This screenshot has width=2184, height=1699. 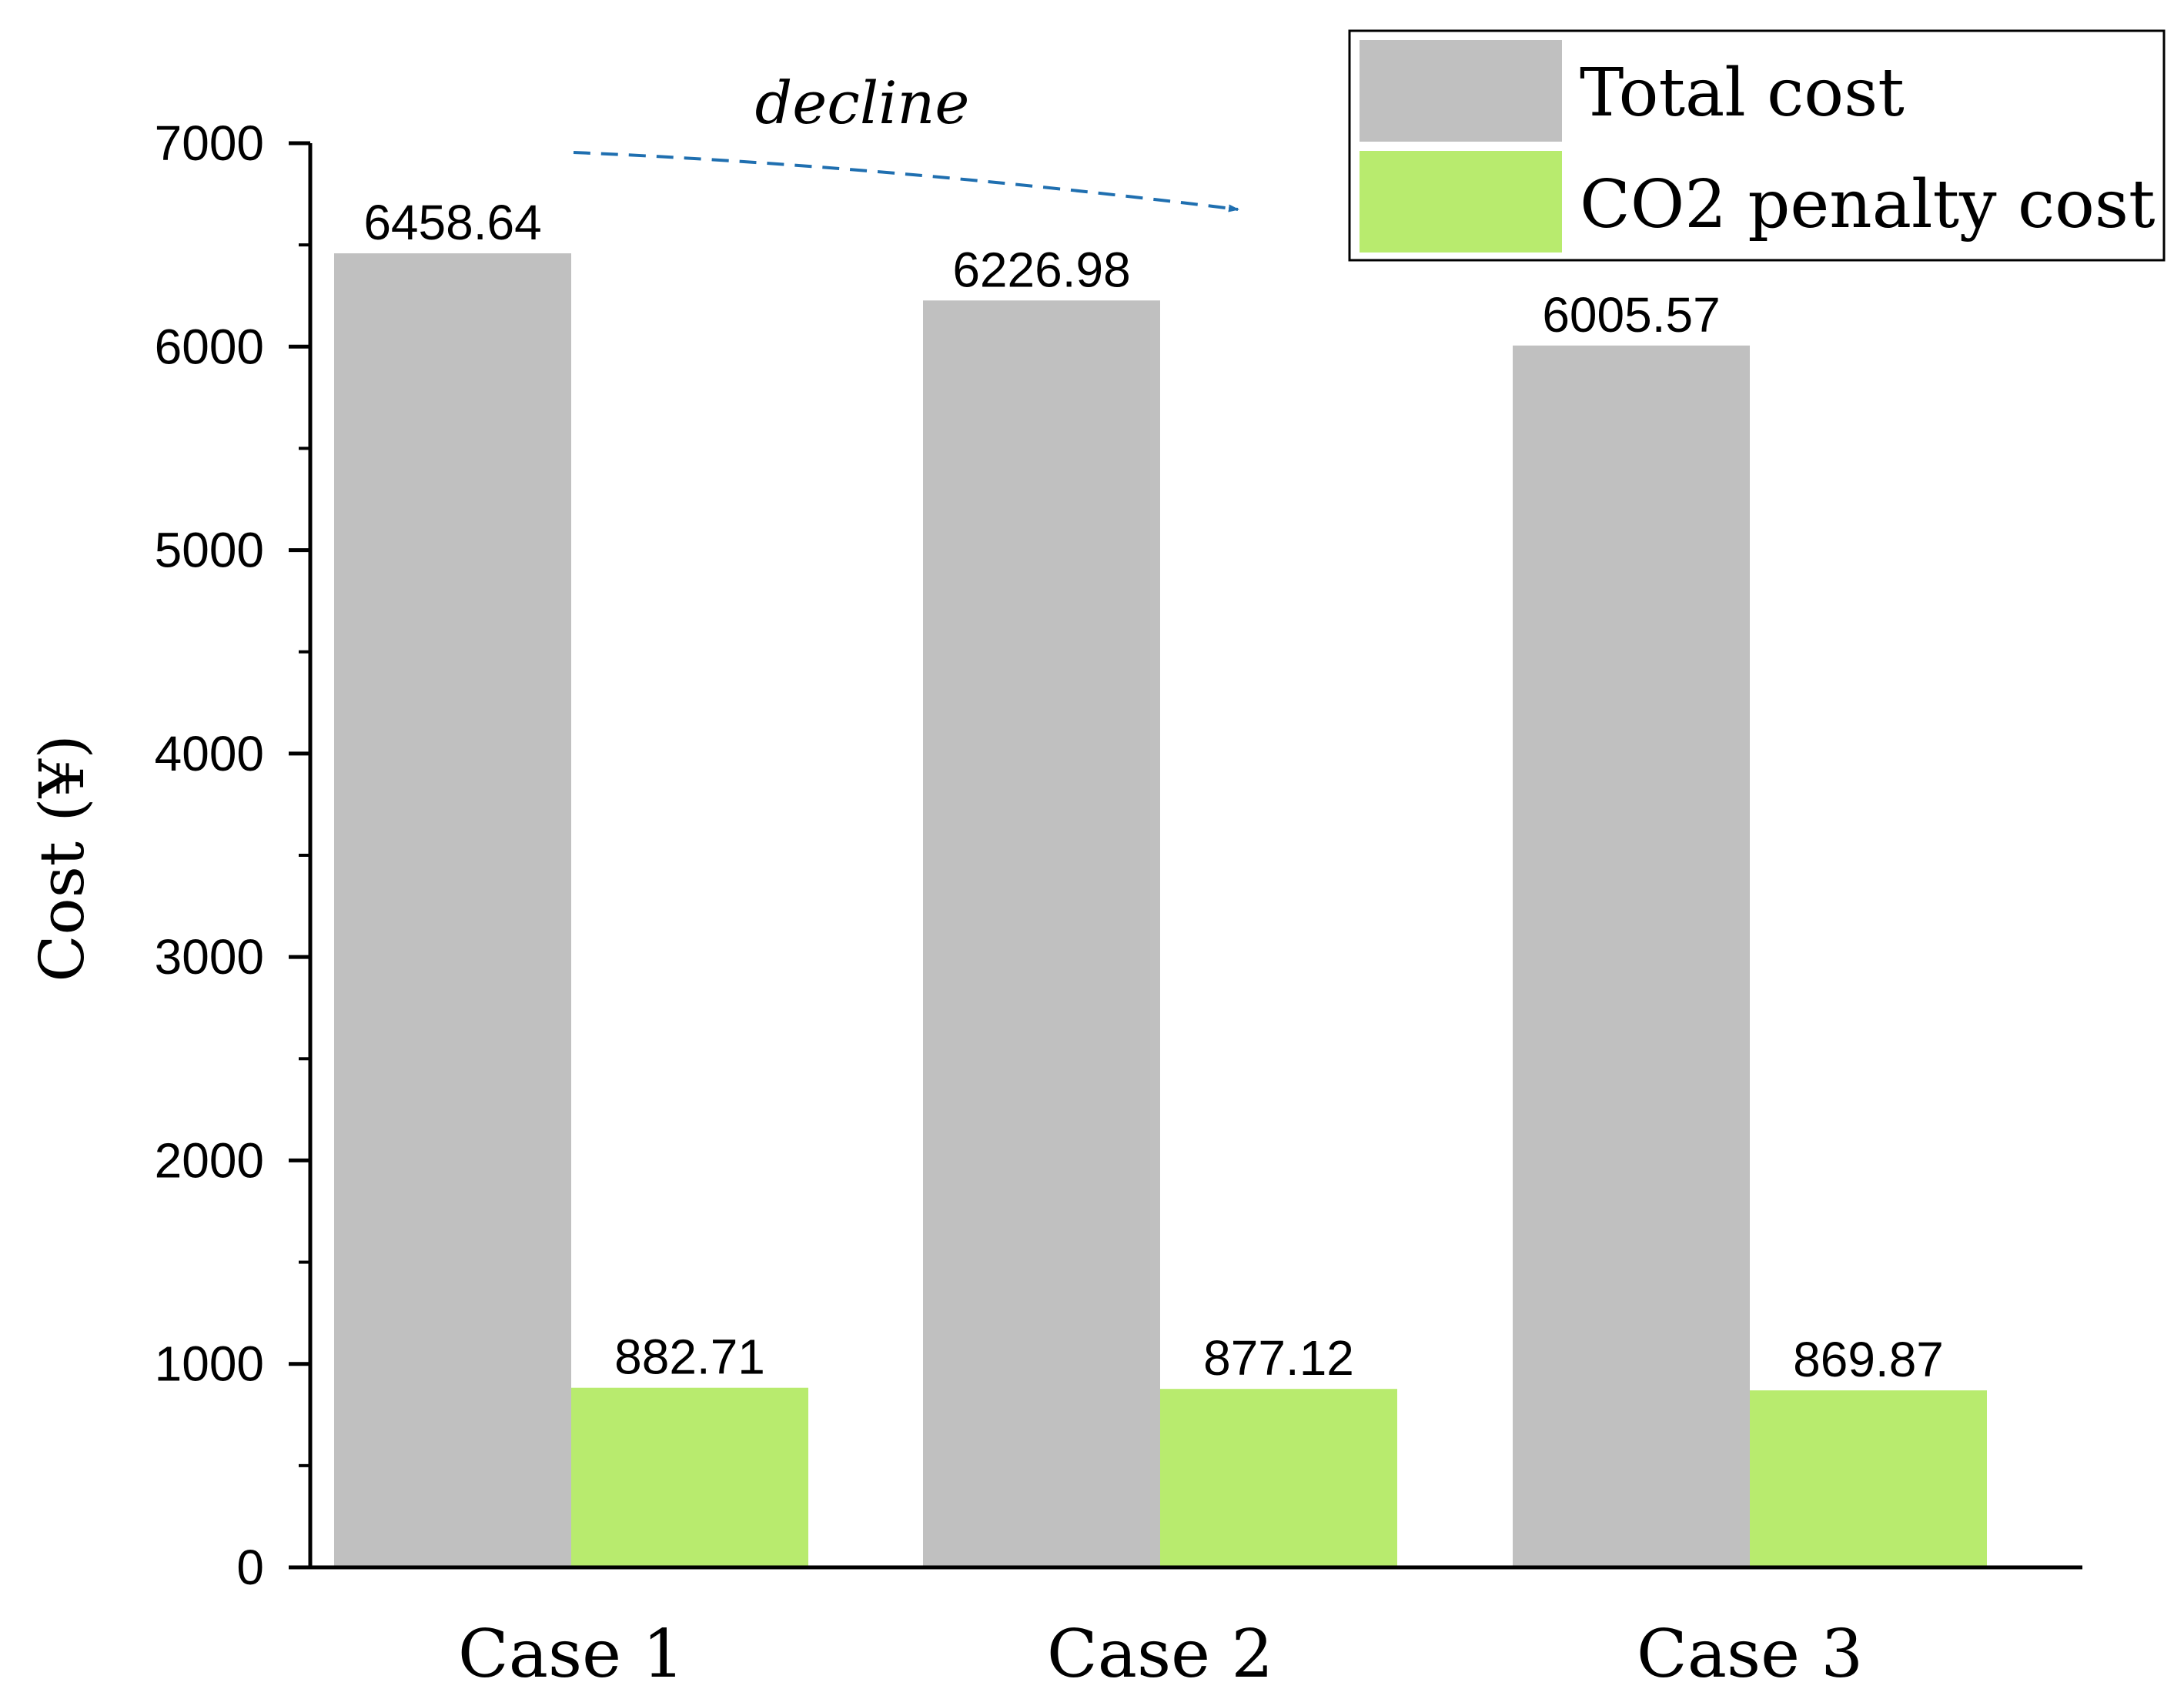 I want to click on data-label-co2-penalty-case-2: 877.12, so click(x=1279, y=1358).